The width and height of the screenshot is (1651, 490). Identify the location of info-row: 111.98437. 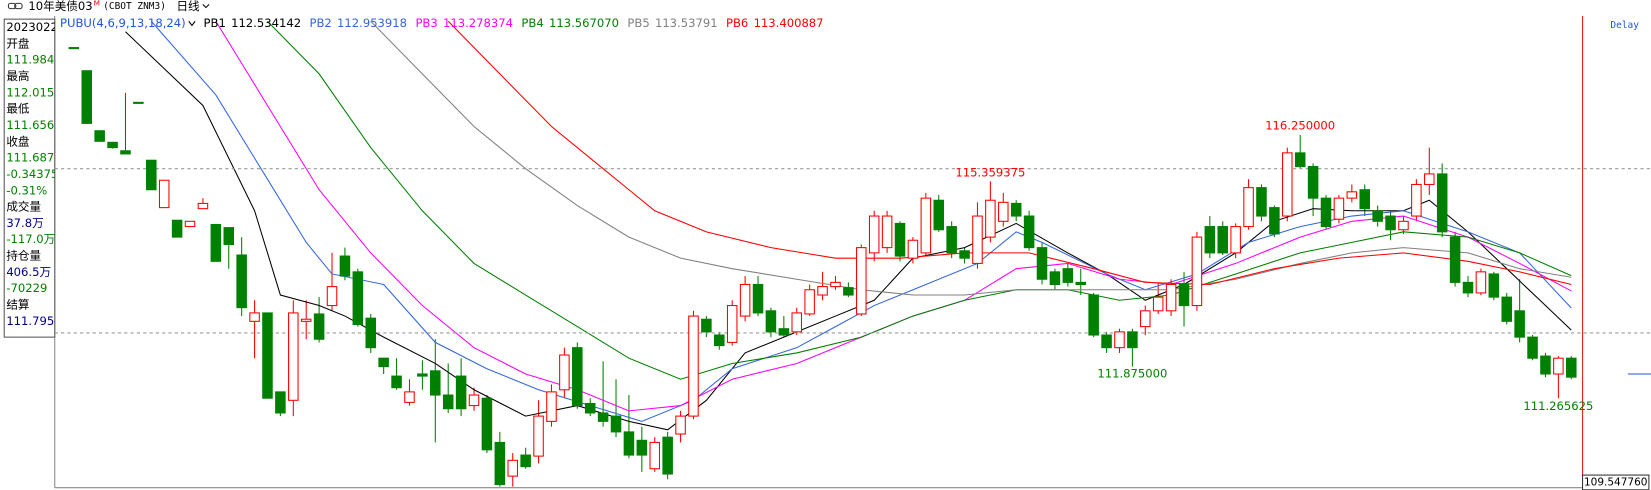
(37, 60).